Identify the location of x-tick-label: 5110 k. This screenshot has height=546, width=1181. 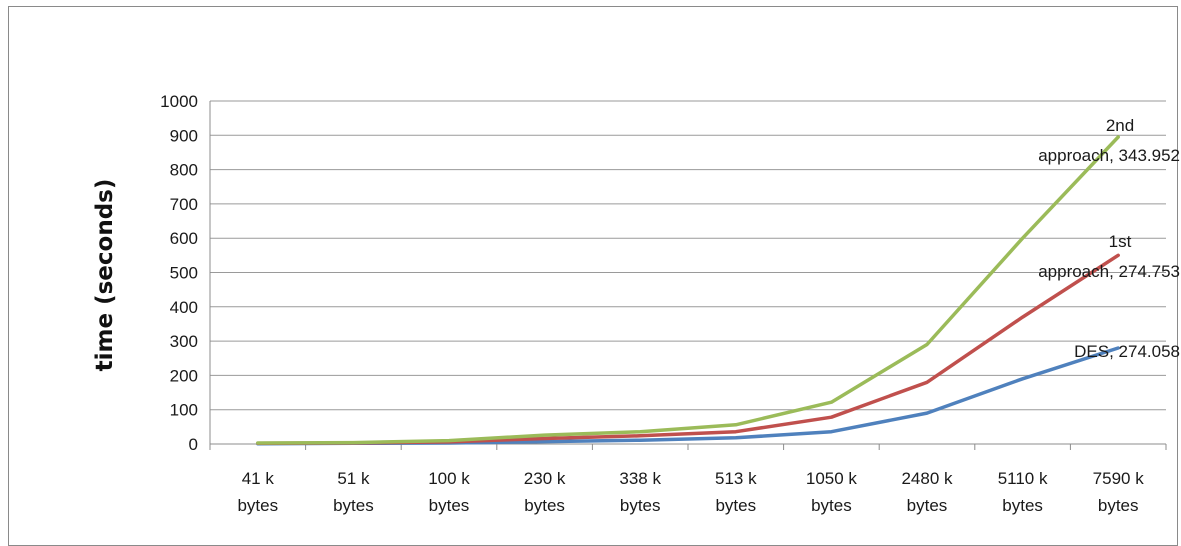
(1023, 478).